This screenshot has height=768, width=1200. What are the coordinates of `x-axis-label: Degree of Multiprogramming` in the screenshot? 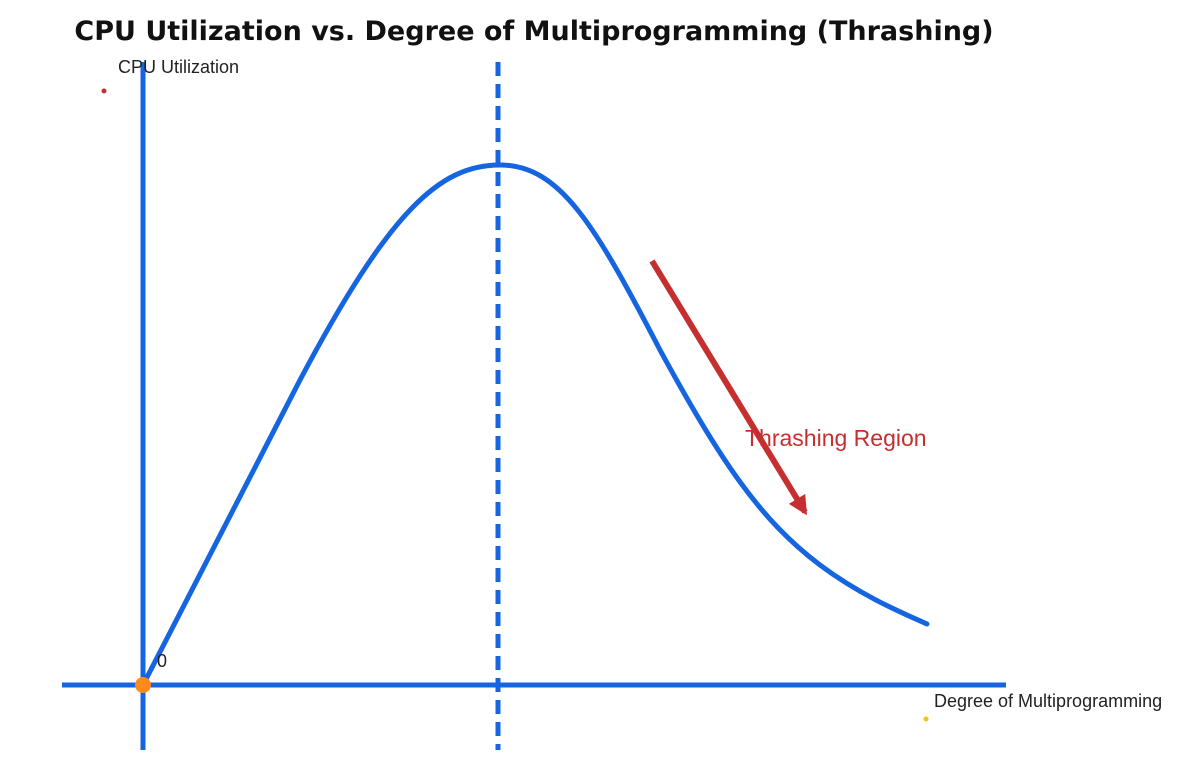 It's located at (1048, 701).